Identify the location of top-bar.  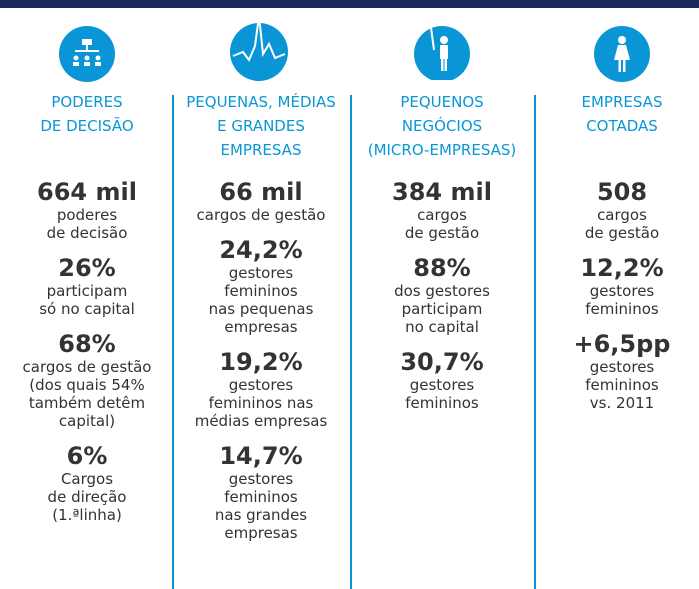
(349, 4).